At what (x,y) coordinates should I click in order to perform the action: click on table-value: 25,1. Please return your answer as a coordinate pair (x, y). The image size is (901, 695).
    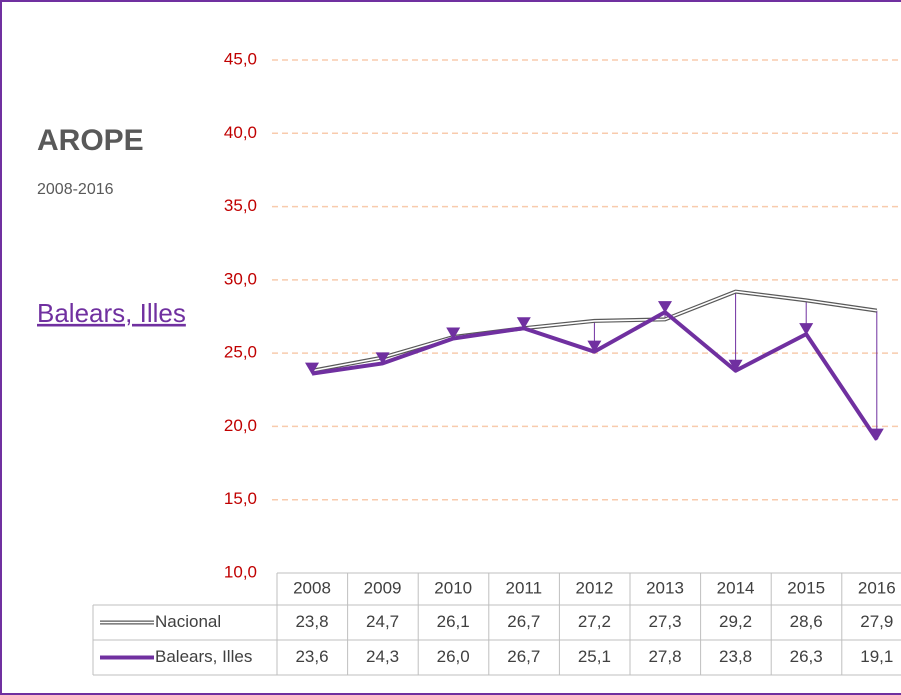
    Looking at the image, I should click on (594, 656).